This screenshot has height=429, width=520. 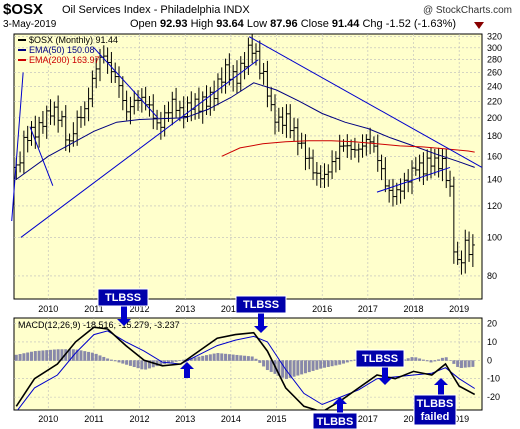 I want to click on x-tick-label: 2012, so click(x=140, y=309).